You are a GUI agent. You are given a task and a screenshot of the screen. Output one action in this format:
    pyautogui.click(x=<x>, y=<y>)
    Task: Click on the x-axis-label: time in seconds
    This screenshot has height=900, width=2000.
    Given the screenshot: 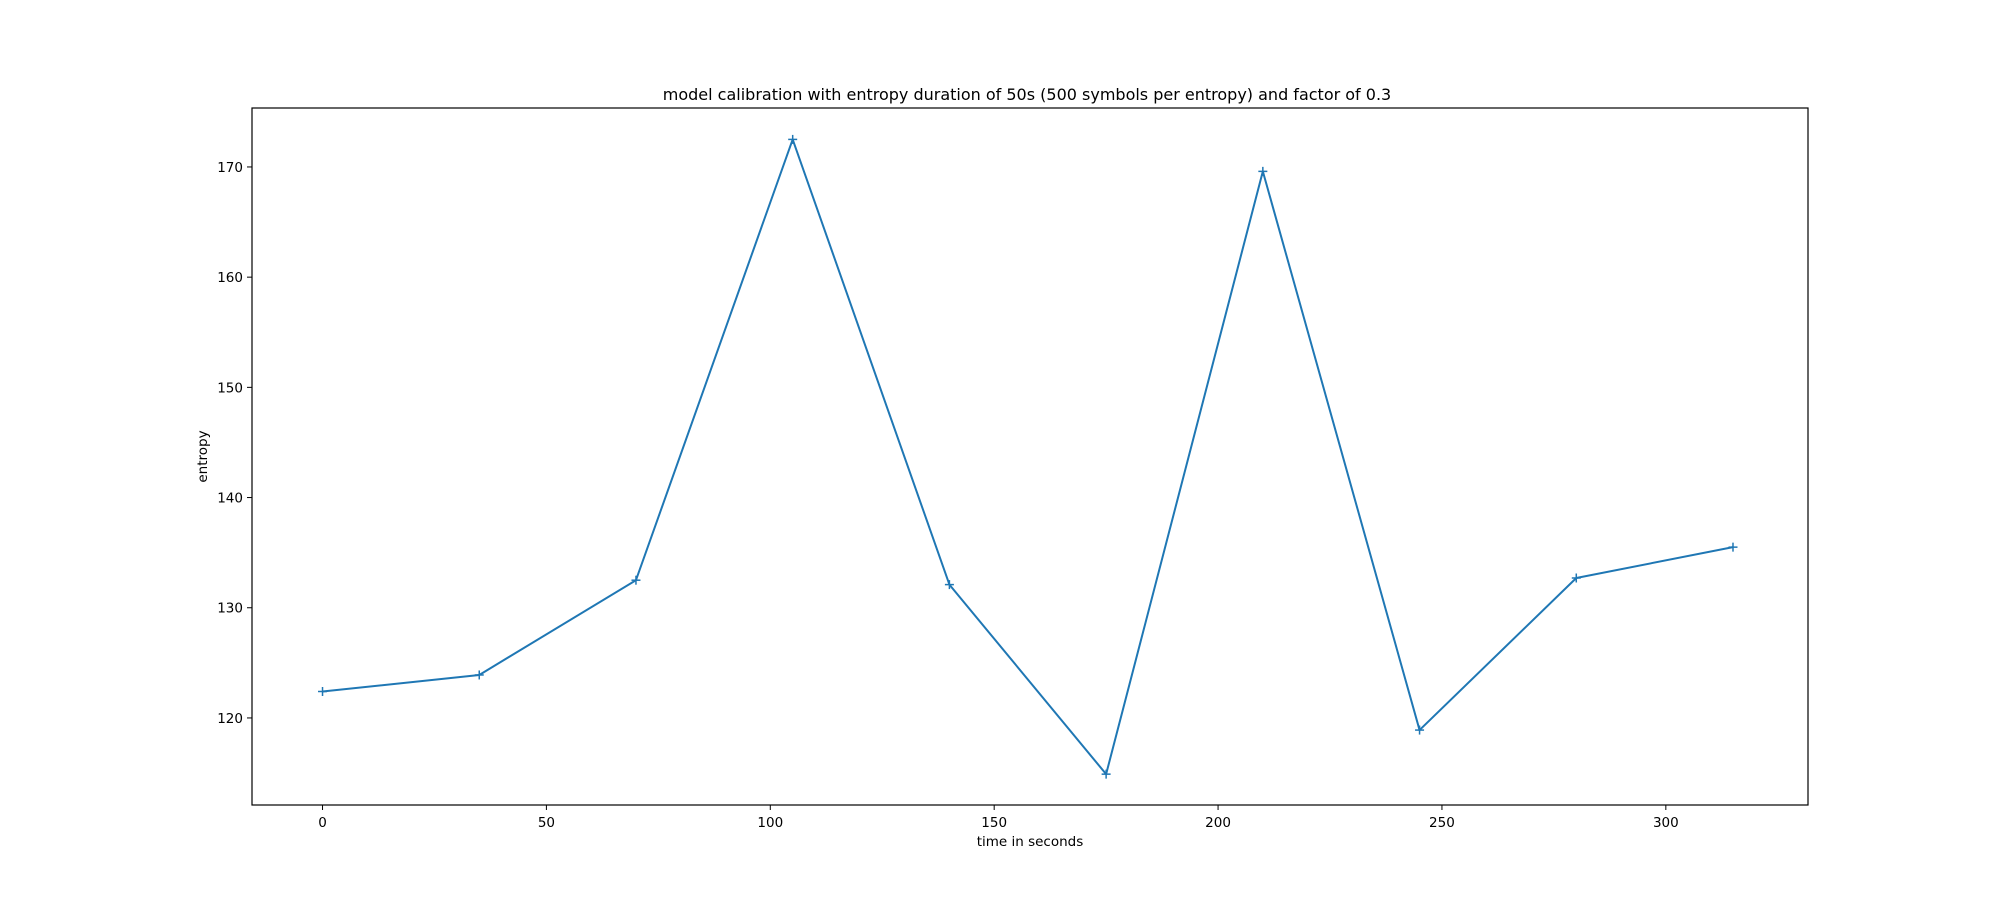 What is the action you would take?
    pyautogui.click(x=1030, y=842)
    